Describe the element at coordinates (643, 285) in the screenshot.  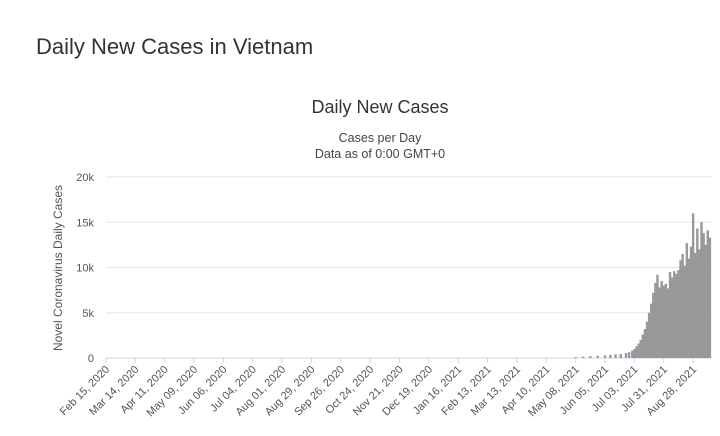
I see `bars` at that location.